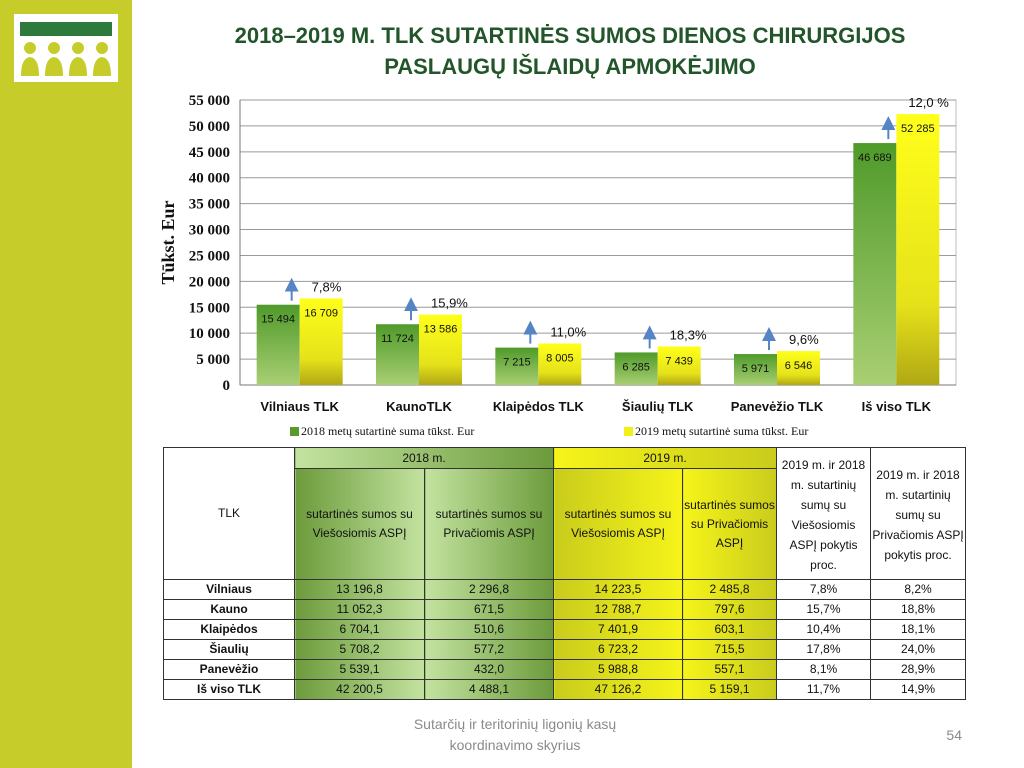 The height and width of the screenshot is (768, 1024). Describe the element at coordinates (918, 629) in the screenshot. I see `cell-change-private: 18,1%` at that location.